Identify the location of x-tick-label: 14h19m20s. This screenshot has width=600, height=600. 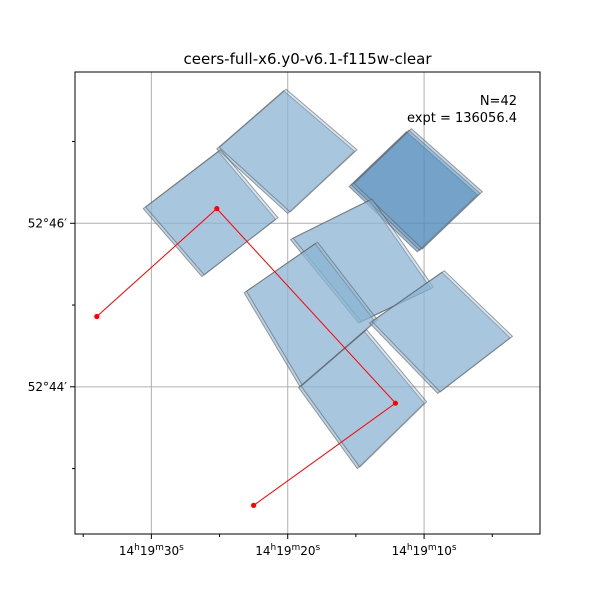
(287, 550).